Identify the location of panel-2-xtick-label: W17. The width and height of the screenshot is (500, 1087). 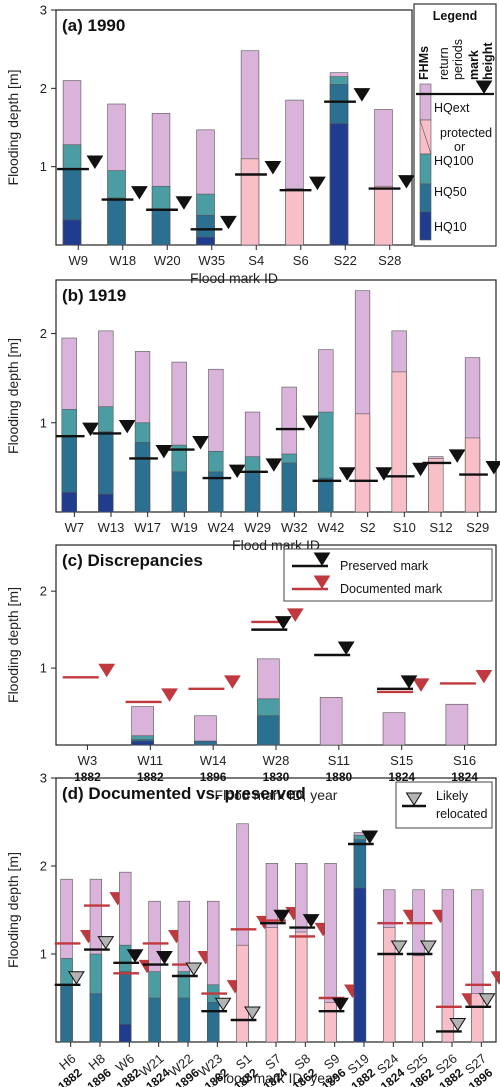
(147, 527).